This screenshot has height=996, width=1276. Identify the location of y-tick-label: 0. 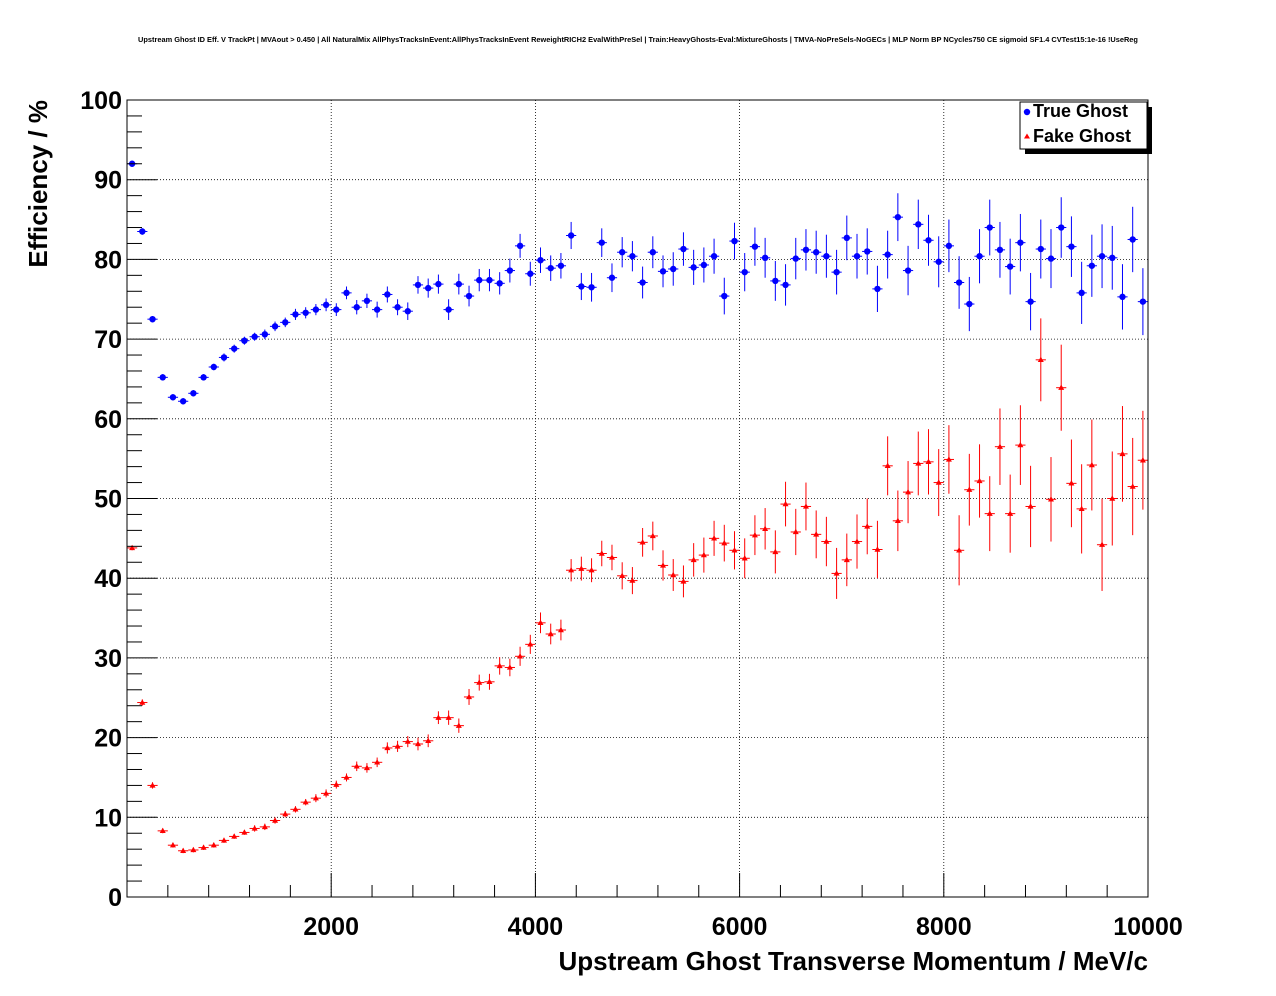
(115, 898).